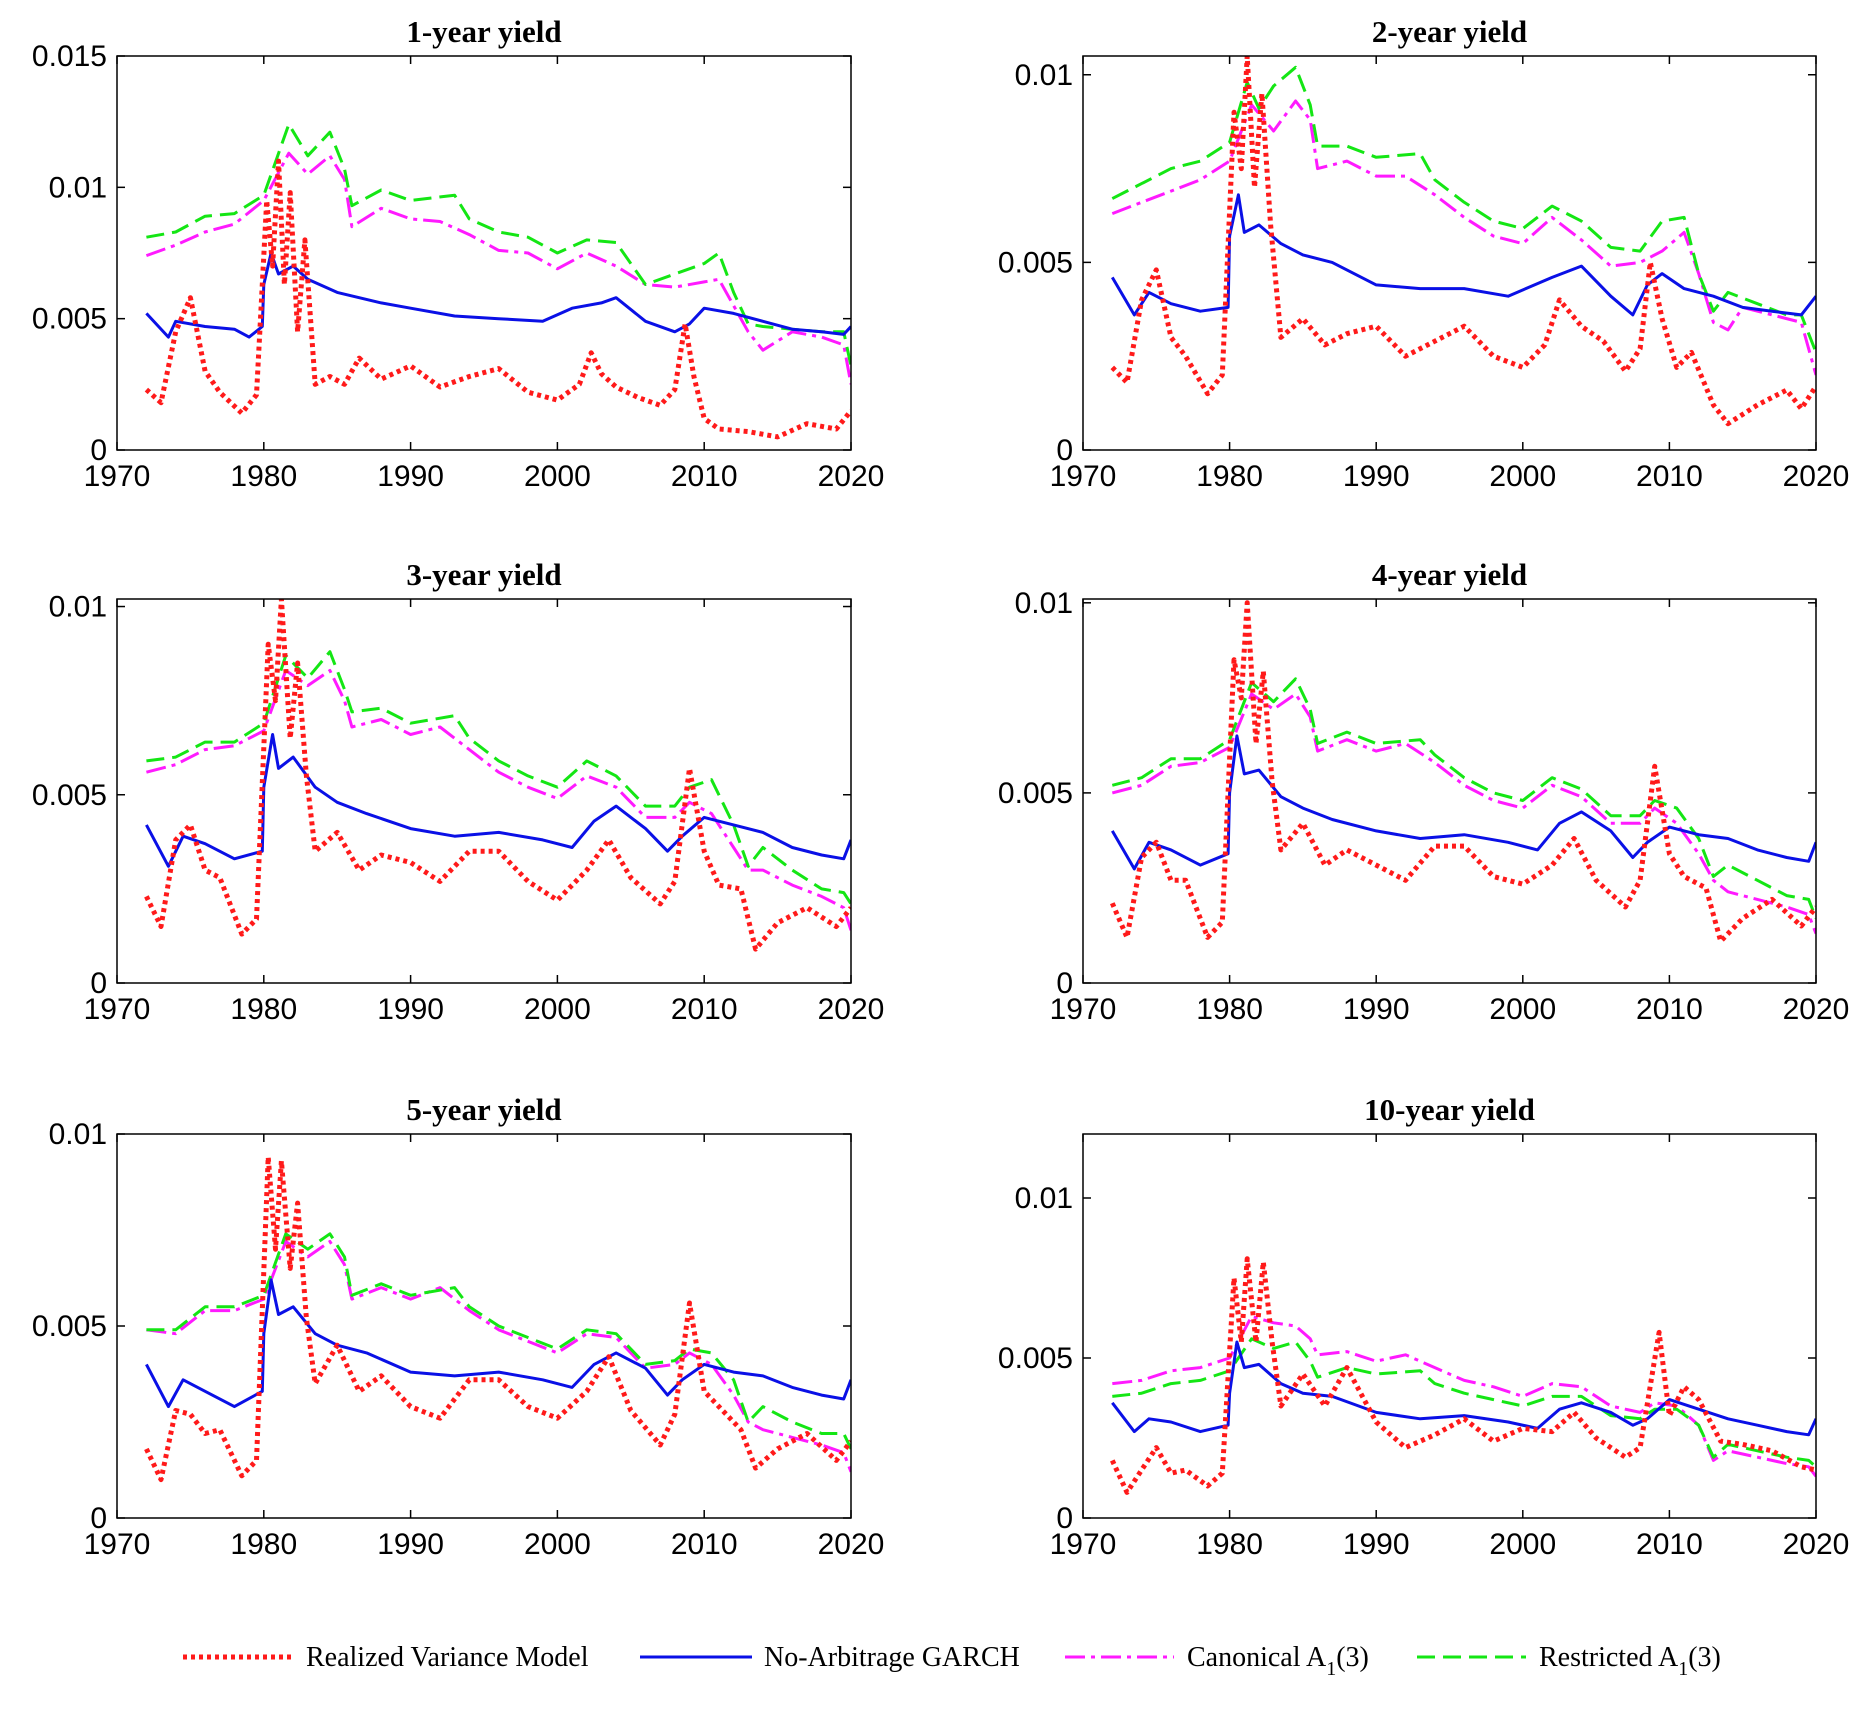  I want to click on panel-title: 10-year yield, so click(1449, 1109).